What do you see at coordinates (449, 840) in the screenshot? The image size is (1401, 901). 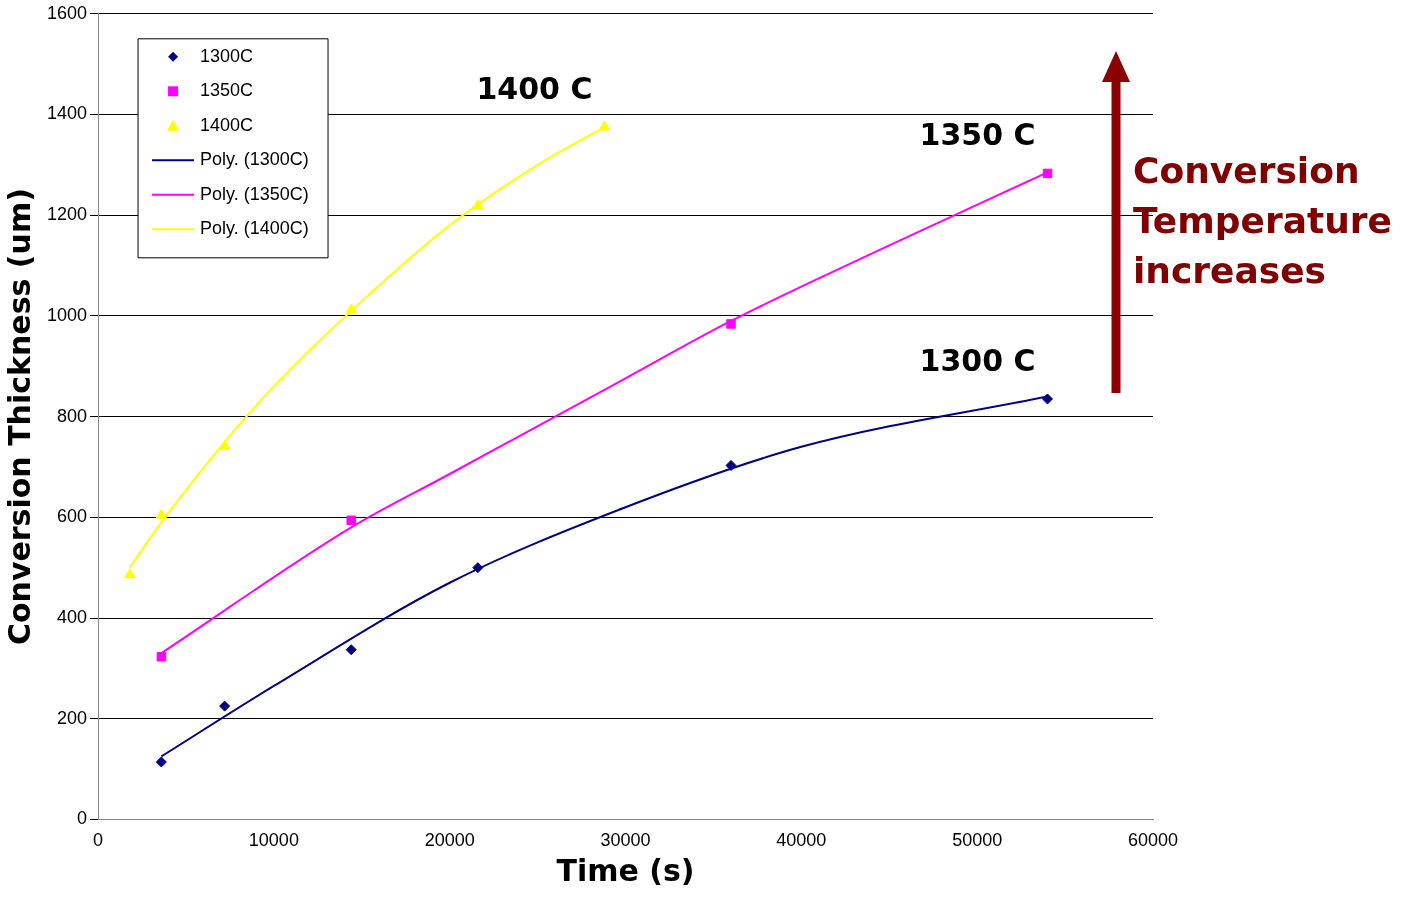 I see `x-tick-label: 20000` at bounding box center [449, 840].